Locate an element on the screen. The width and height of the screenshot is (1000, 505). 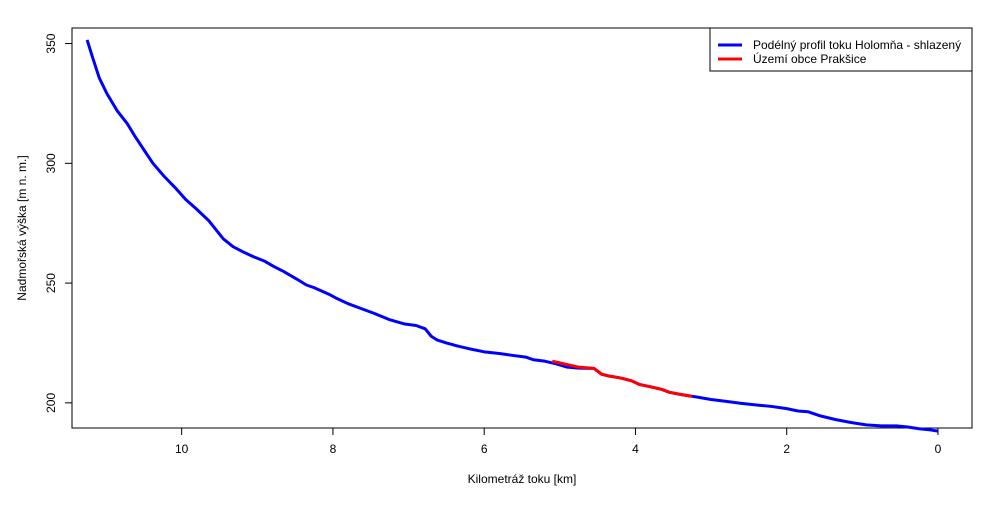
legend-label-praksice: Území obce Prakšice is located at coordinates (810, 58).